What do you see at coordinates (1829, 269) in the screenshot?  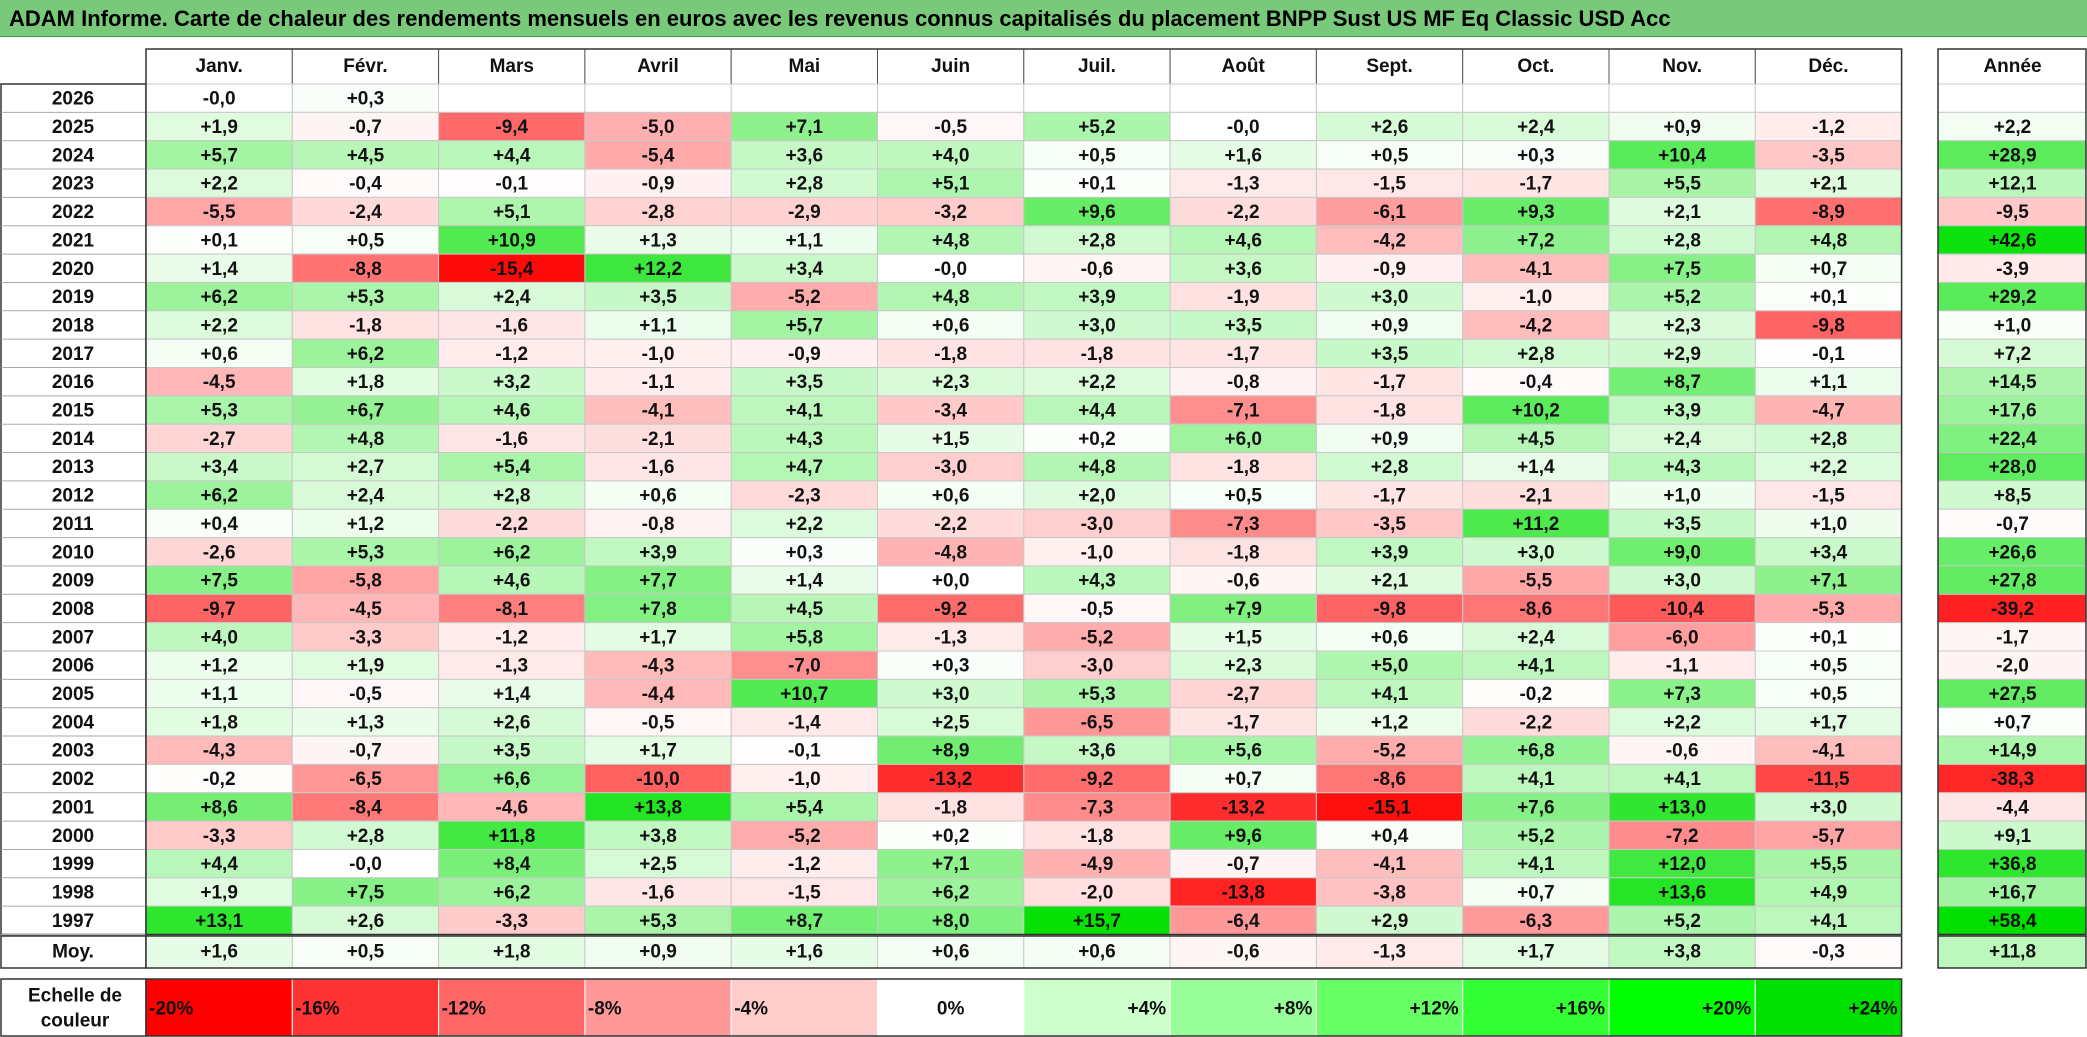 I see `cell-value: +0,7` at bounding box center [1829, 269].